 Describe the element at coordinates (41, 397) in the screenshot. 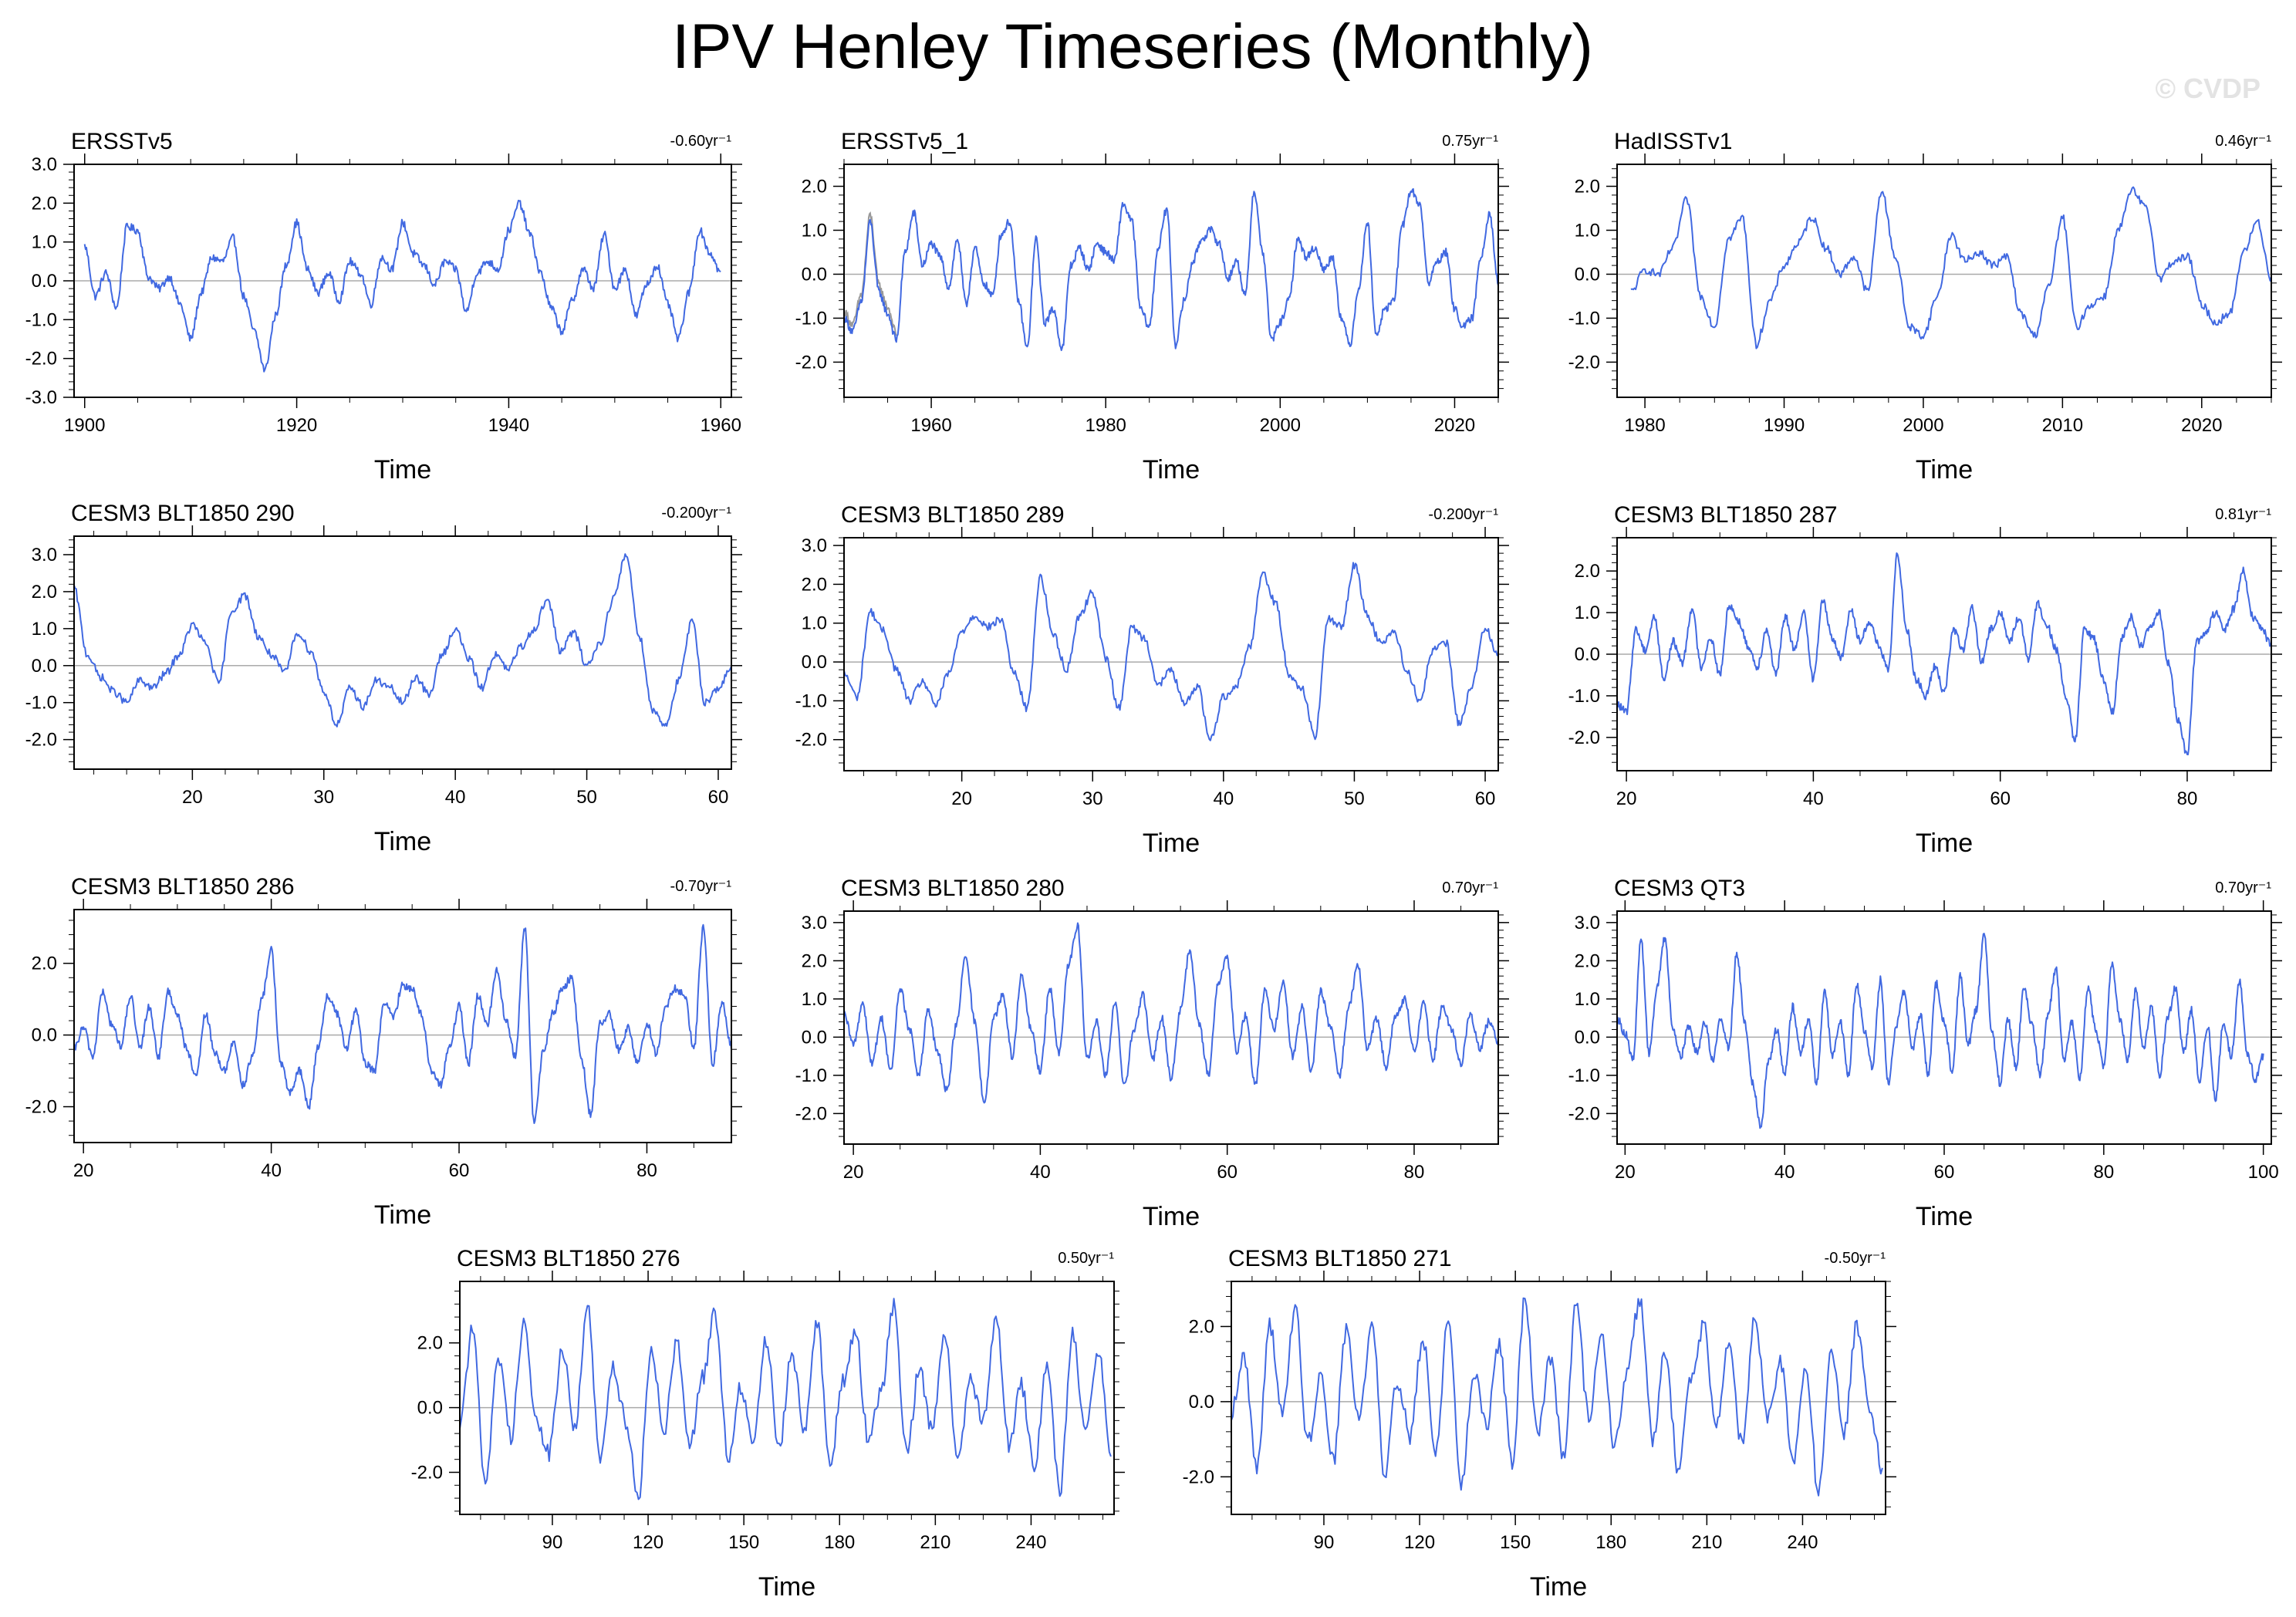

I see `y-tick-label: -3.0` at that location.